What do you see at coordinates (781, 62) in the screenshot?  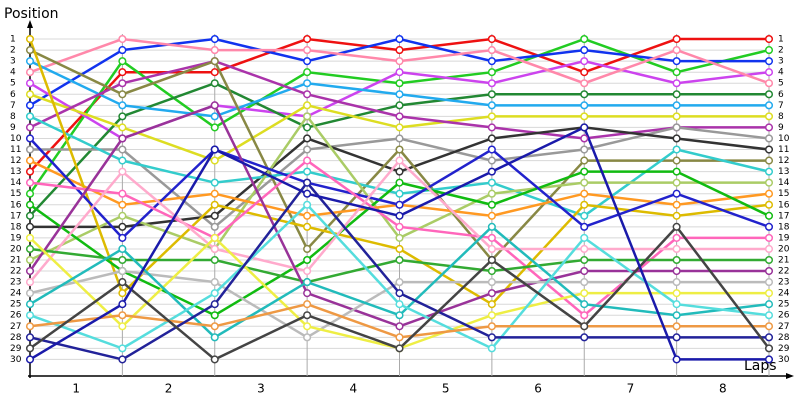 I see `final-position-label: 3` at bounding box center [781, 62].